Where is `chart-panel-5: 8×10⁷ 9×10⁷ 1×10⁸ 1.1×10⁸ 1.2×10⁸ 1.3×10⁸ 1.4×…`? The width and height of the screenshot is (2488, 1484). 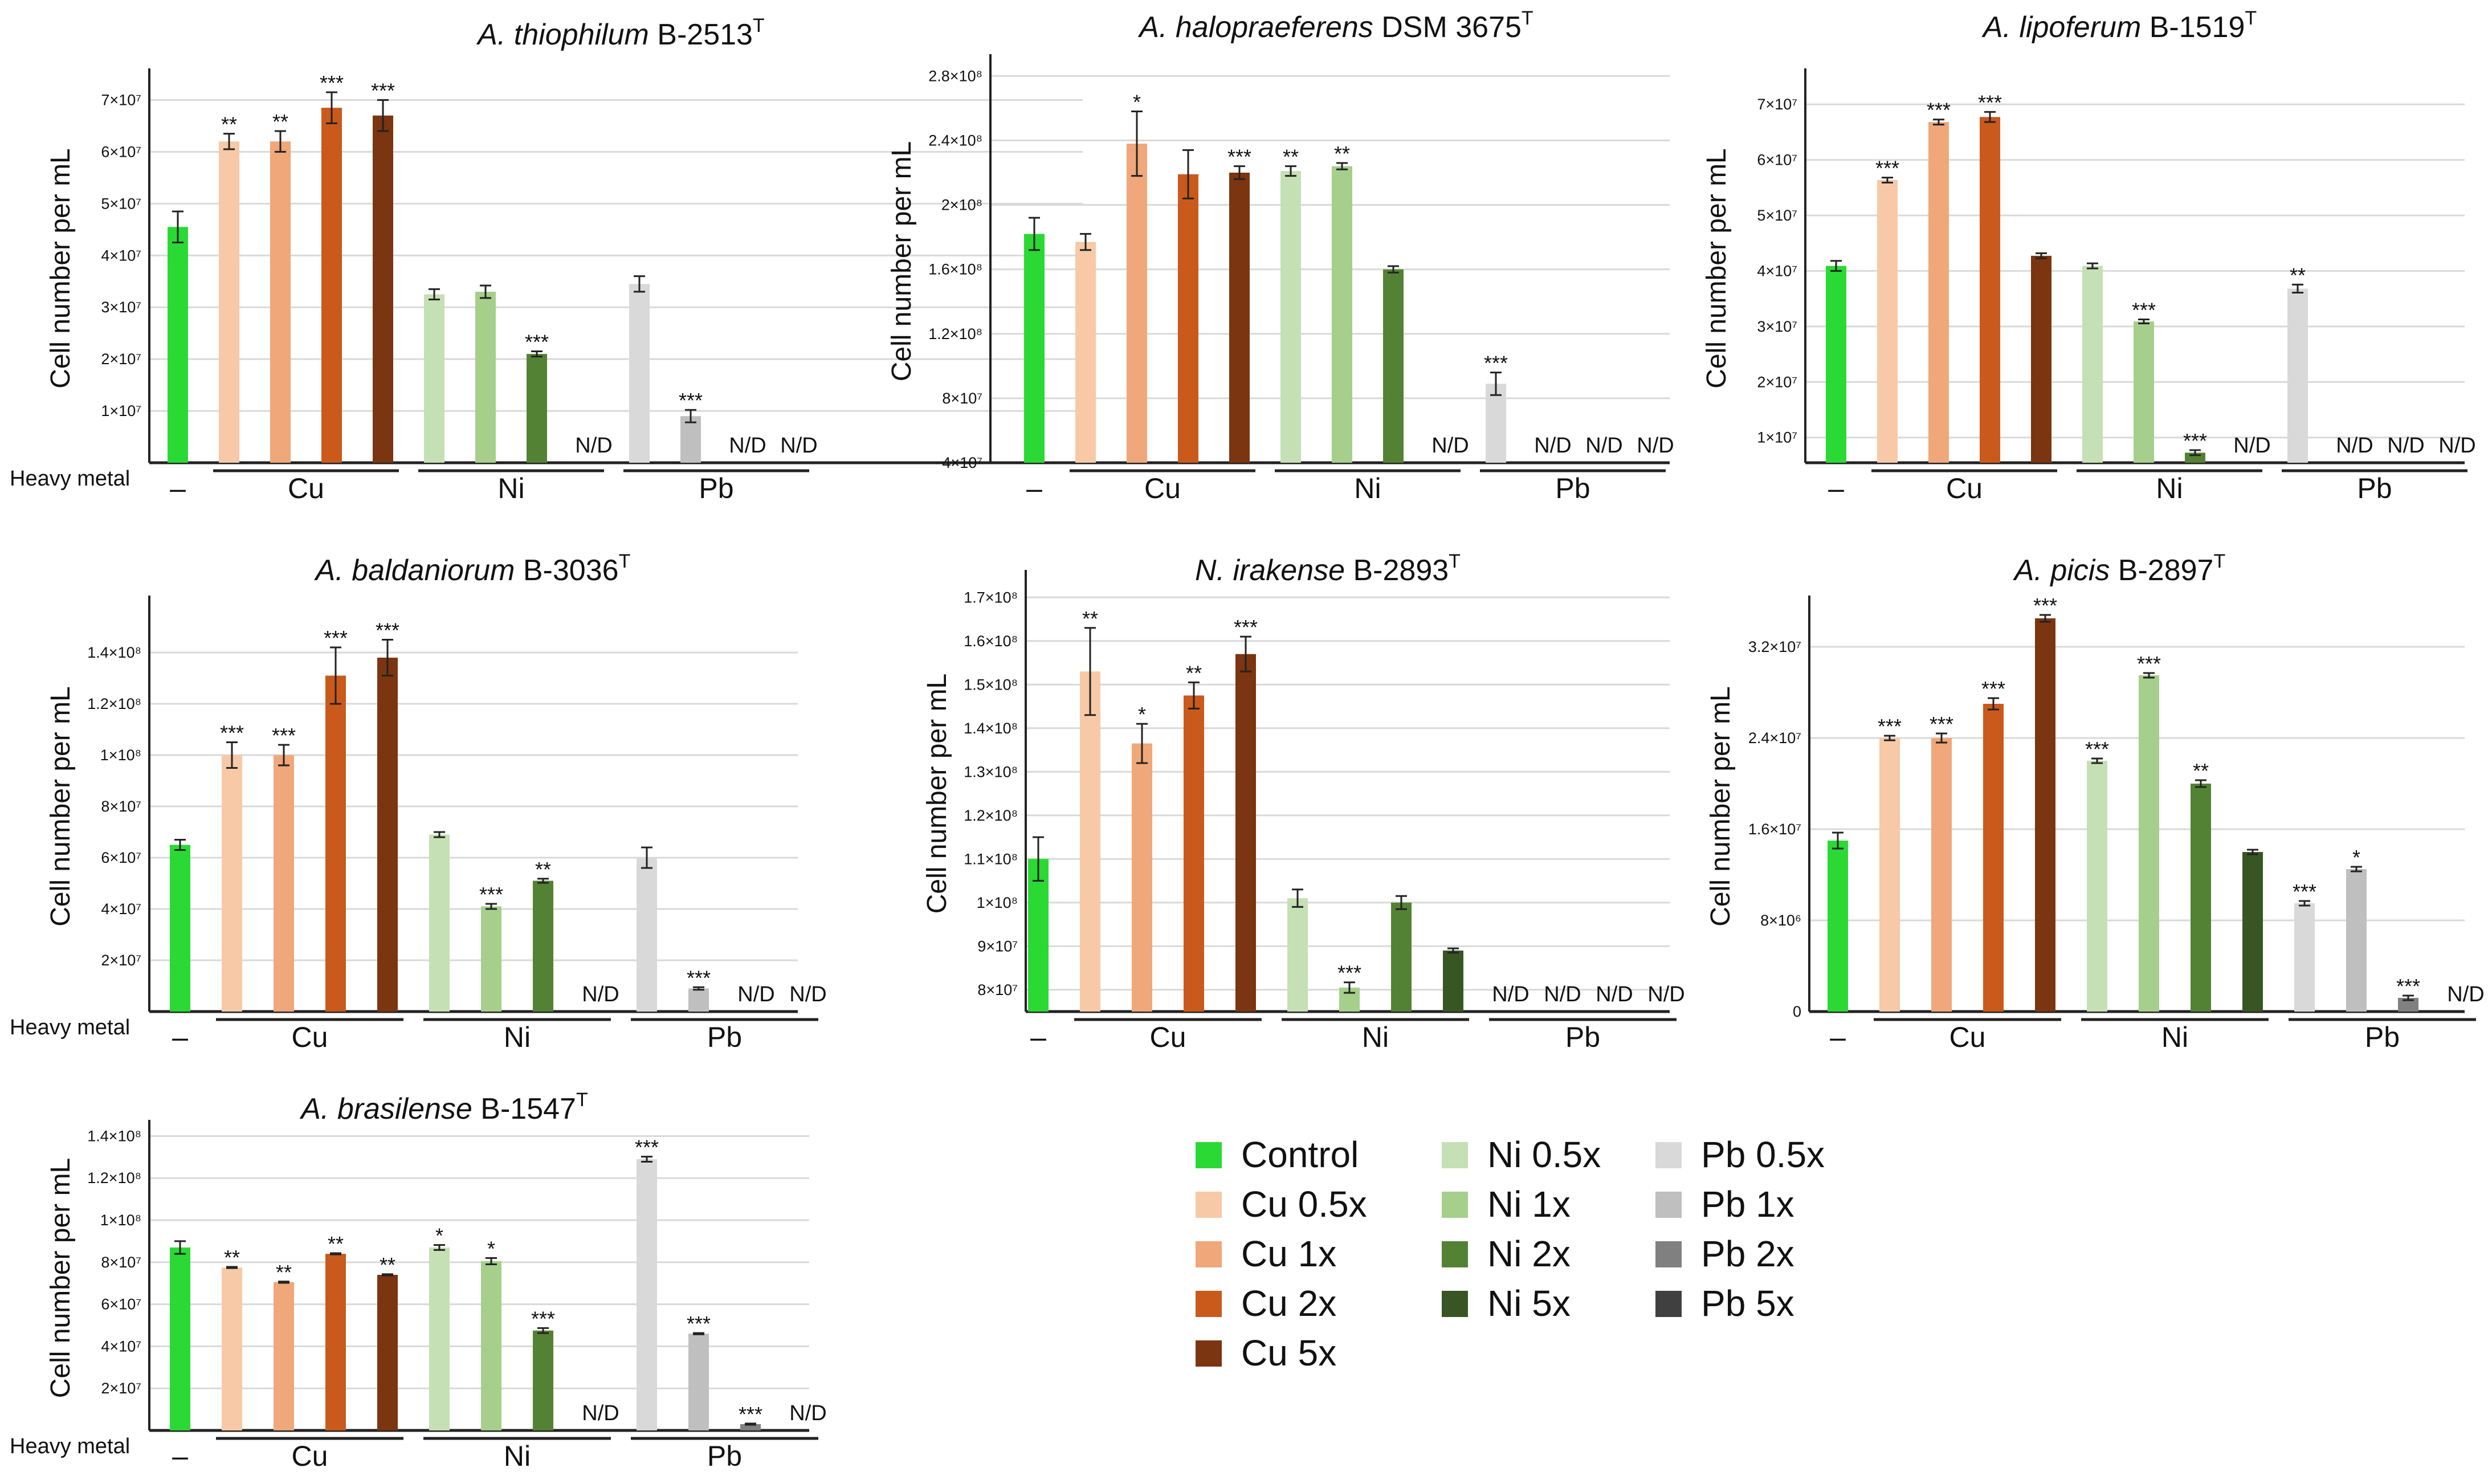
chart-panel-5: 8×10⁷ 9×10⁷ 1×10⁸ 1.1×10⁸ 1.2×10⁸ 1.3×10⁸ 1.4×… is located at coordinates (1303, 802).